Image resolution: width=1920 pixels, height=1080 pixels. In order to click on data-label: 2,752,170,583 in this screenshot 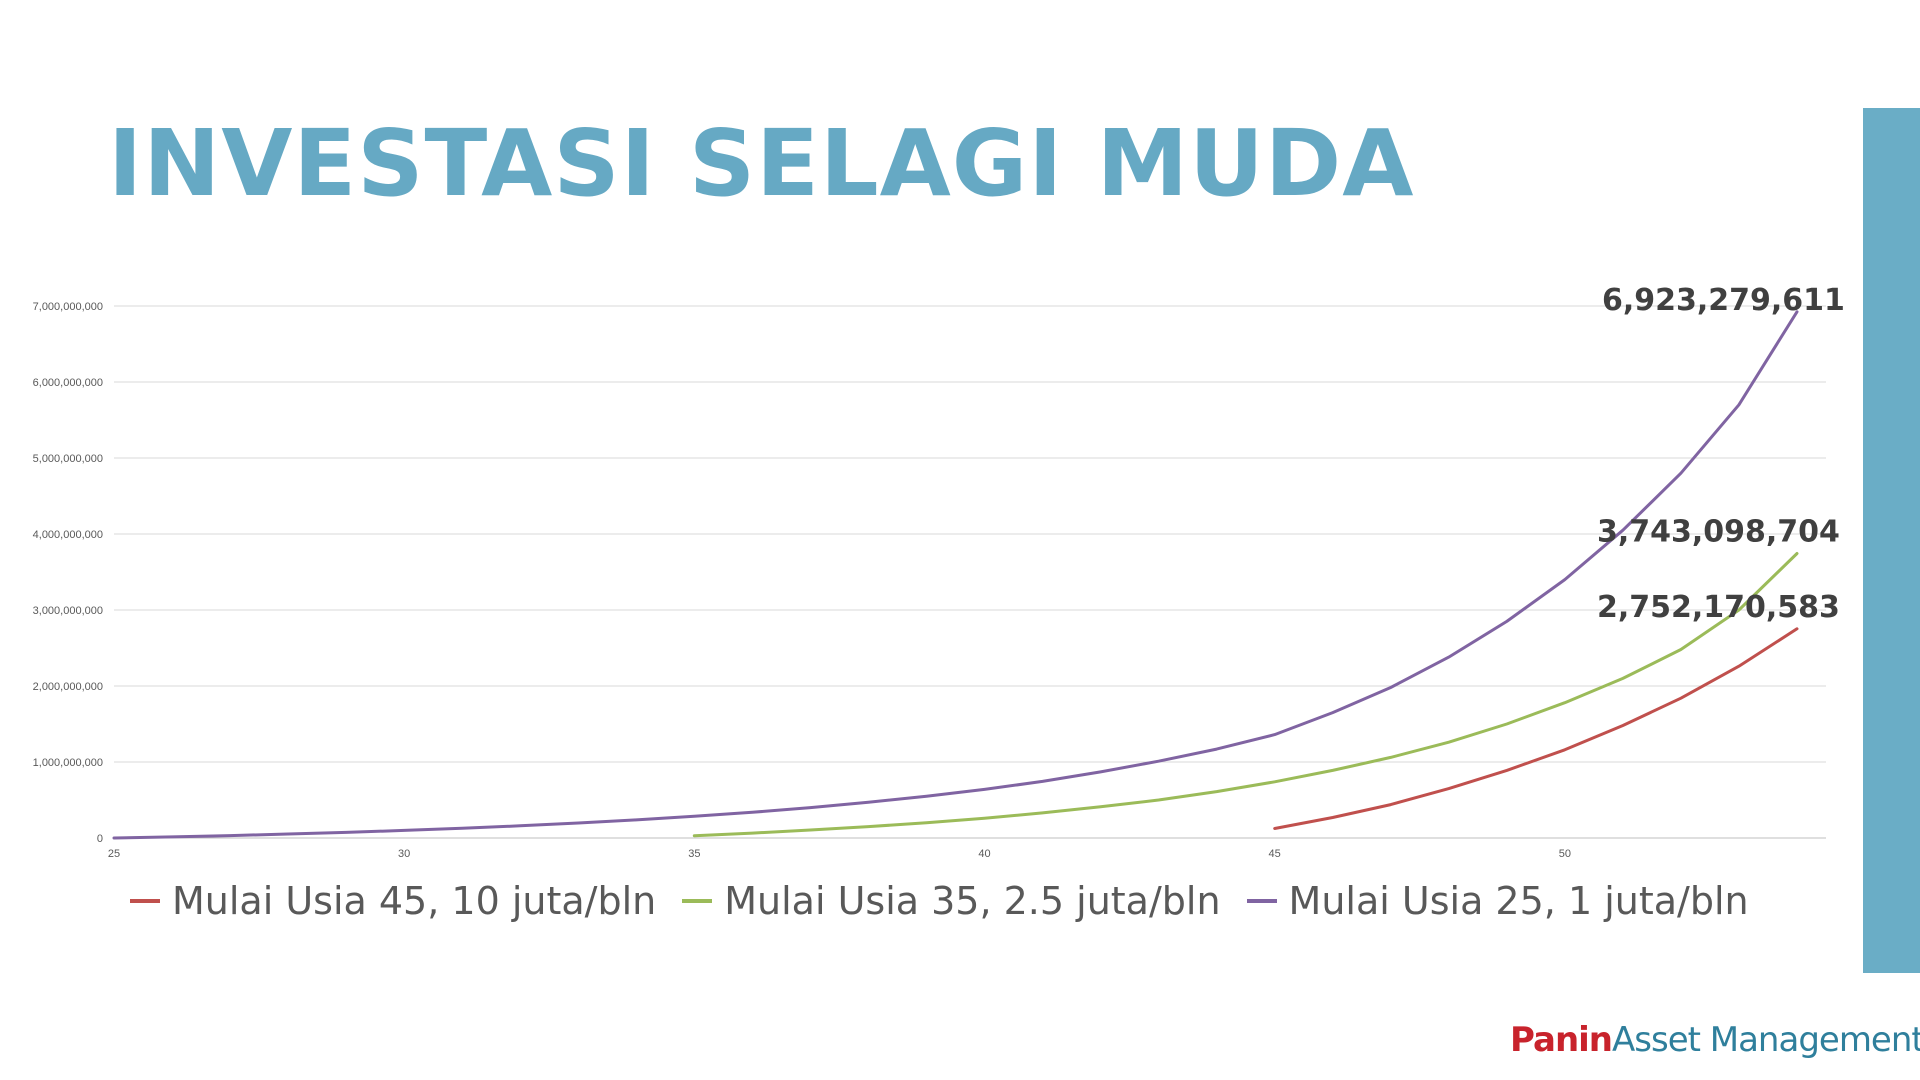, I will do `click(1718, 607)`.